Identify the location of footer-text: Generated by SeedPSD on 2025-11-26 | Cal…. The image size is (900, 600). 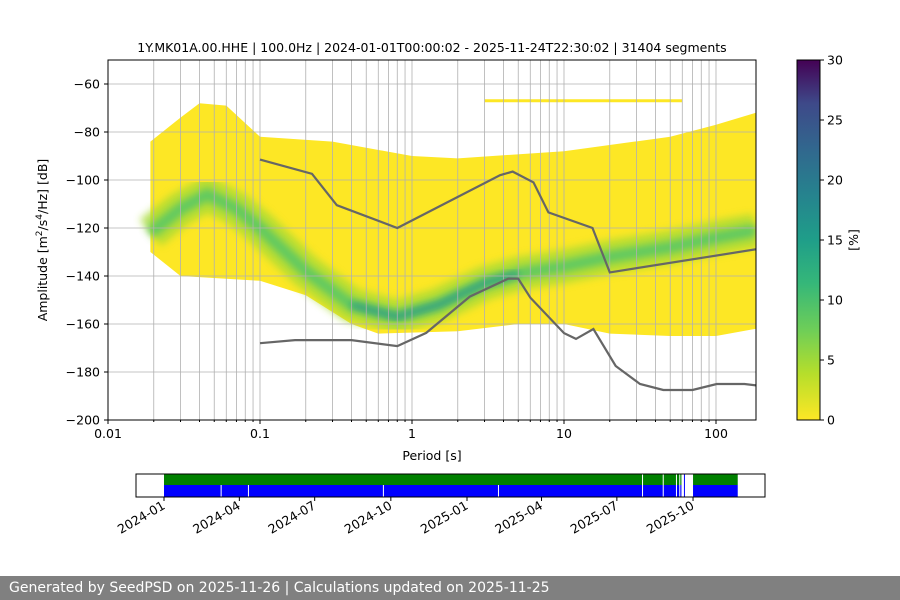
(450, 588).